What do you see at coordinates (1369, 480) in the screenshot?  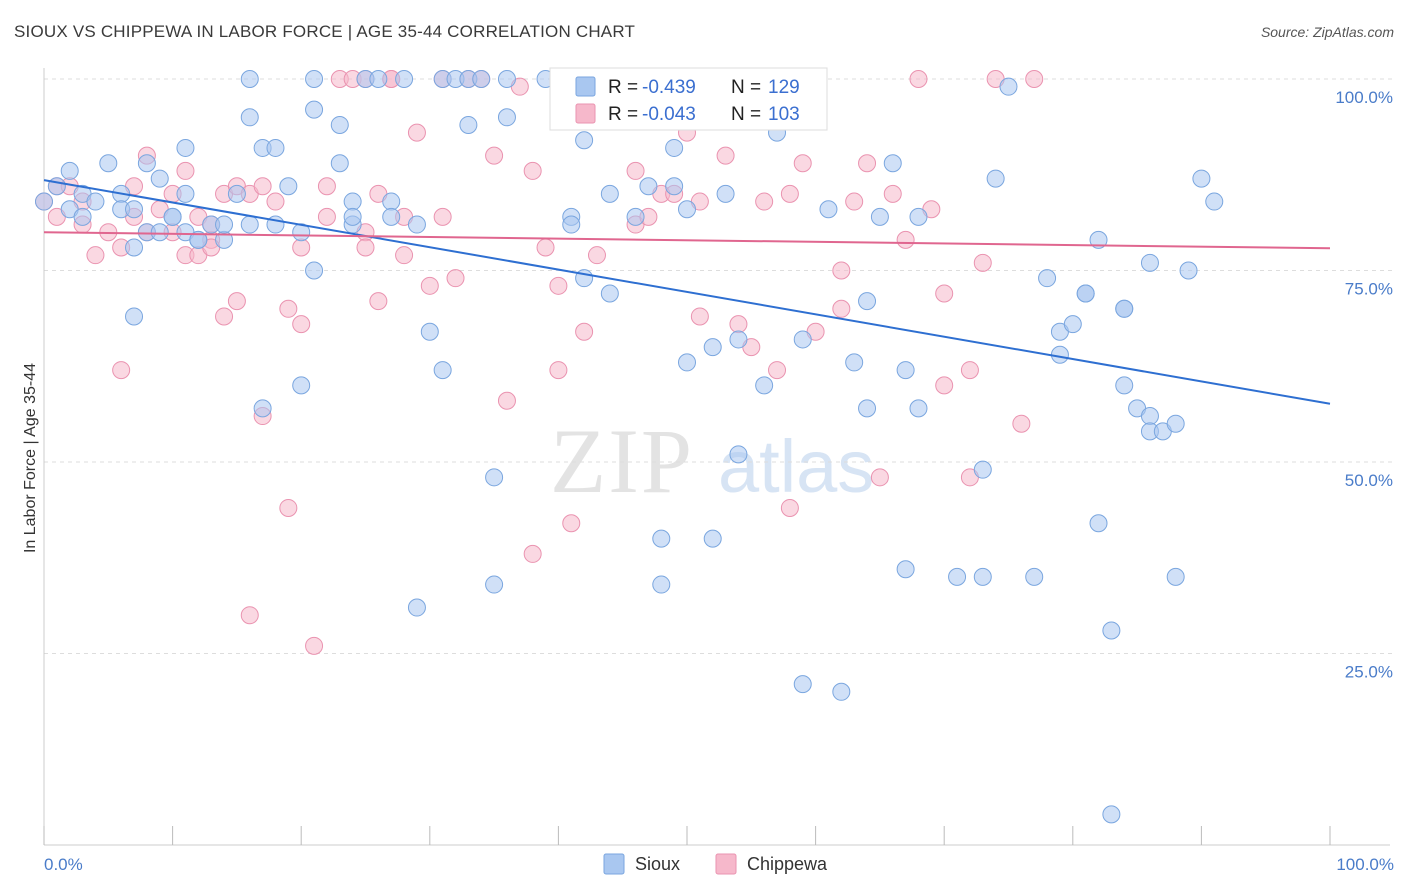 I see `y-tick-label: 50.0%` at bounding box center [1369, 480].